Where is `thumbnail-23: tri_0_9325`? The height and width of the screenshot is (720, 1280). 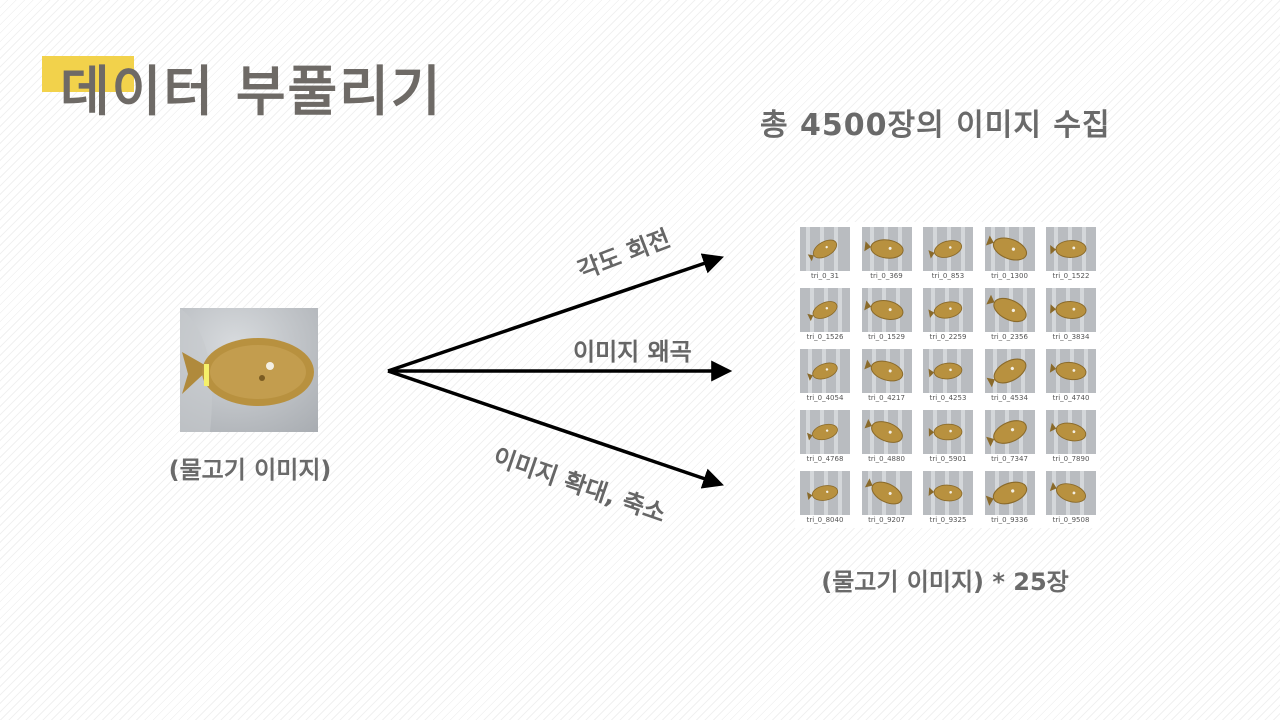 thumbnail-23: tri_0_9325 is located at coordinates (948, 499).